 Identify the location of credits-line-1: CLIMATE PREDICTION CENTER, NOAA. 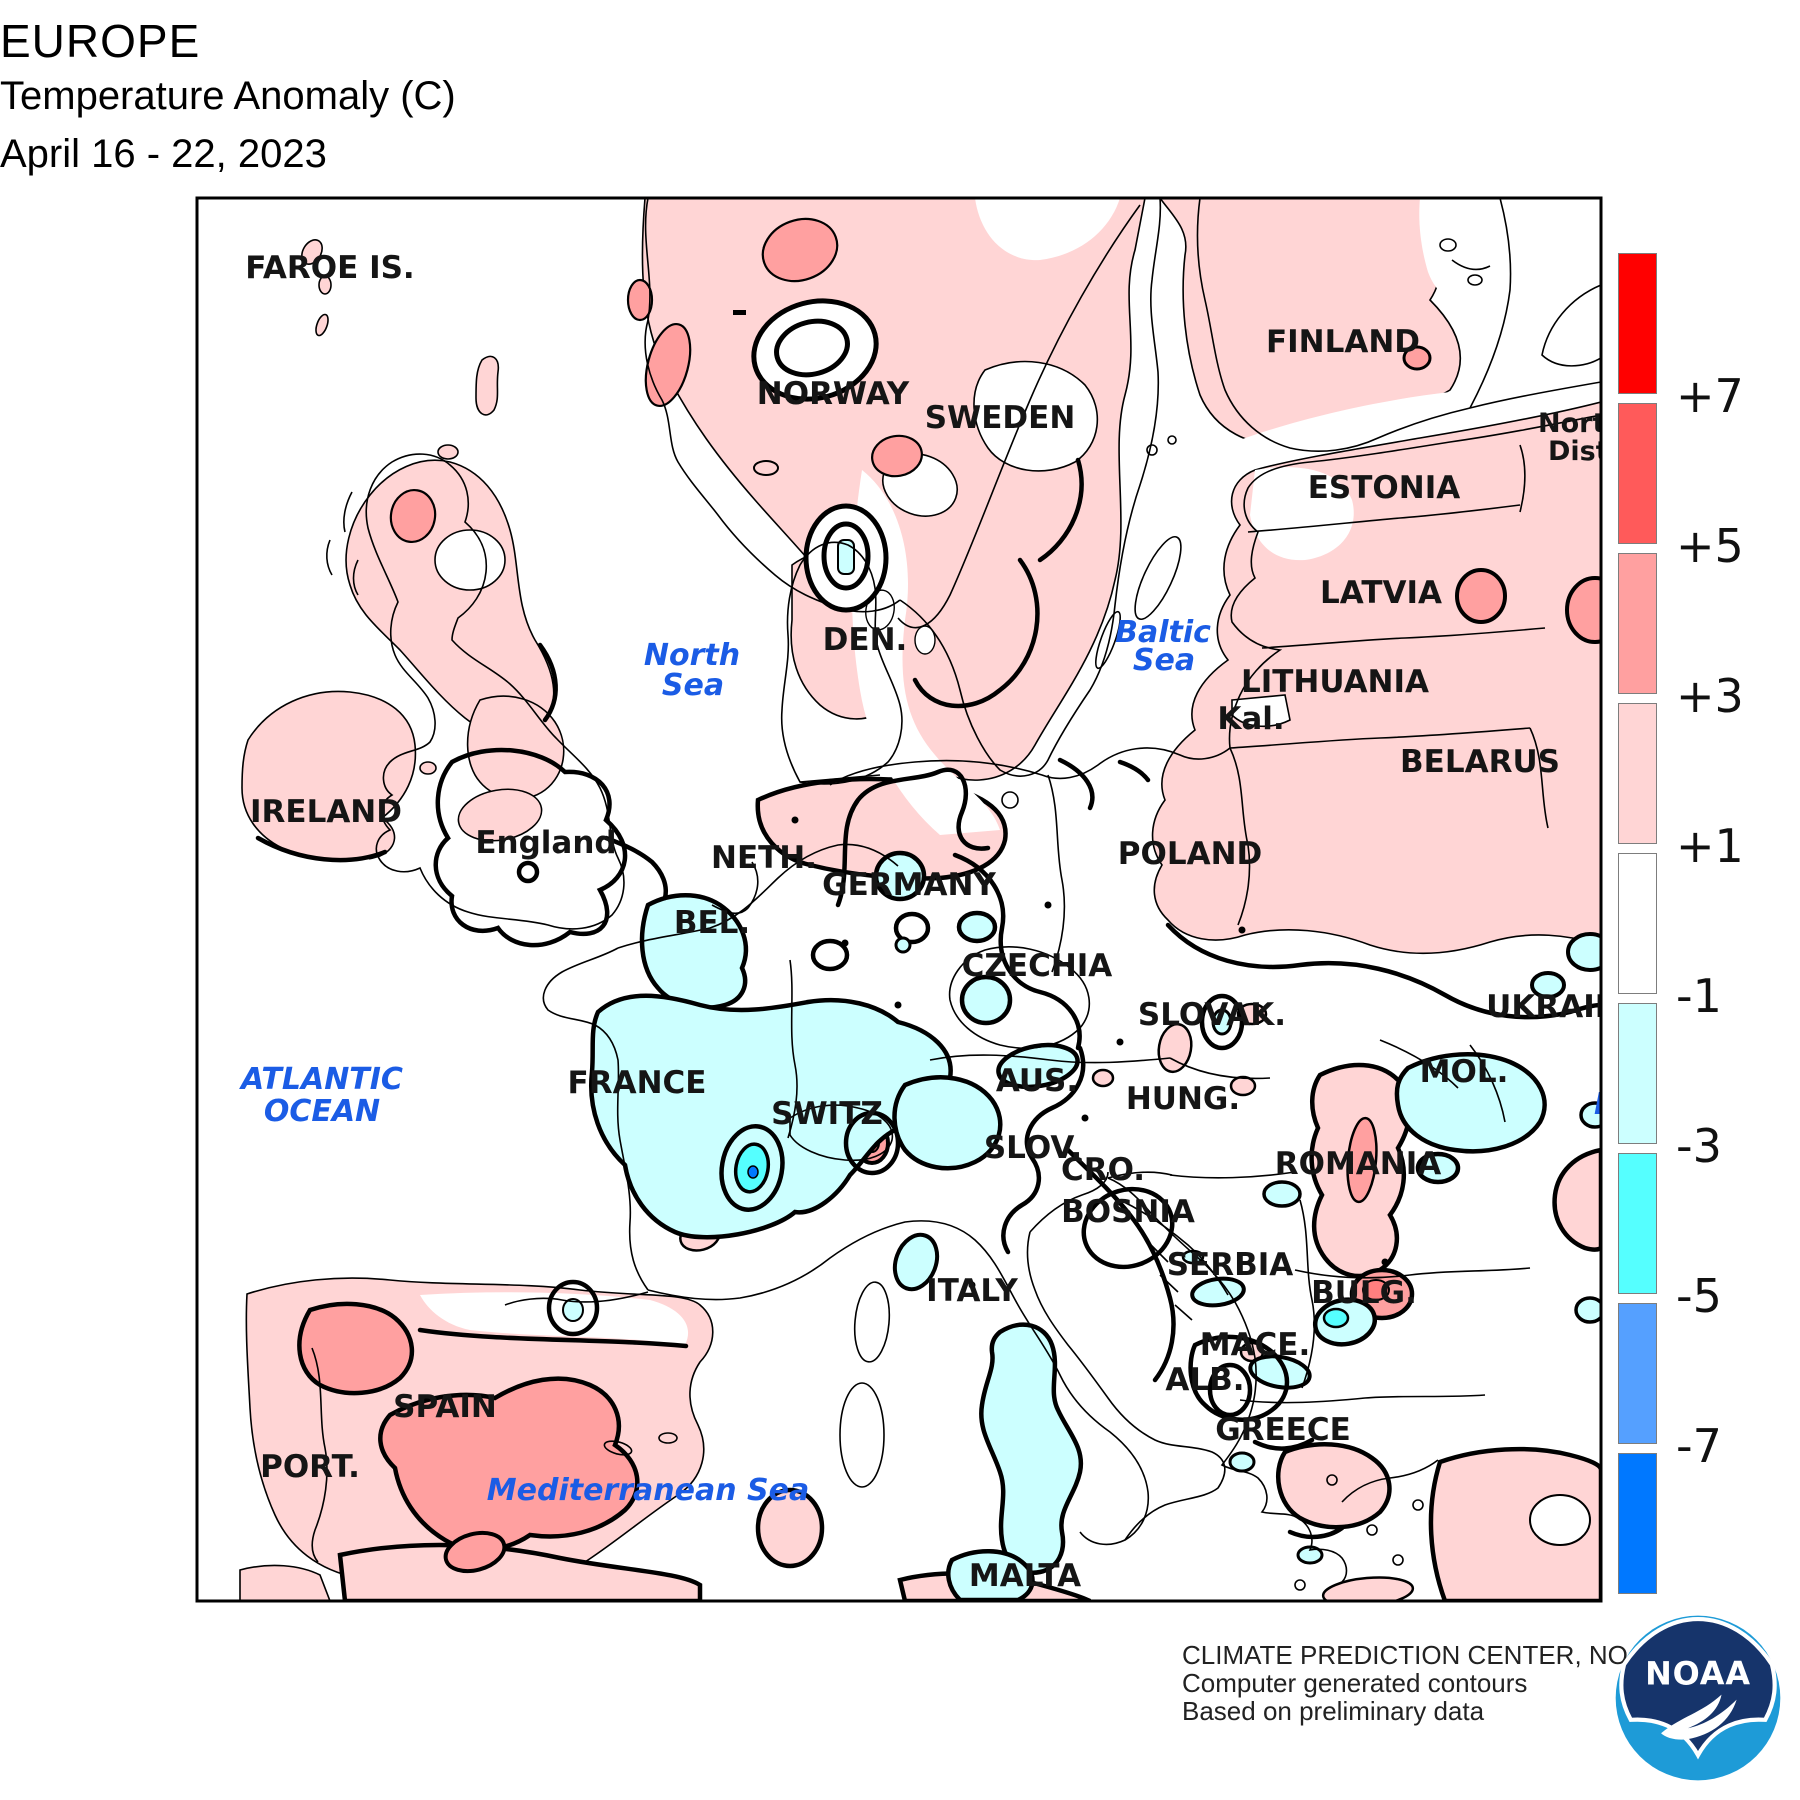
(1422, 1655).